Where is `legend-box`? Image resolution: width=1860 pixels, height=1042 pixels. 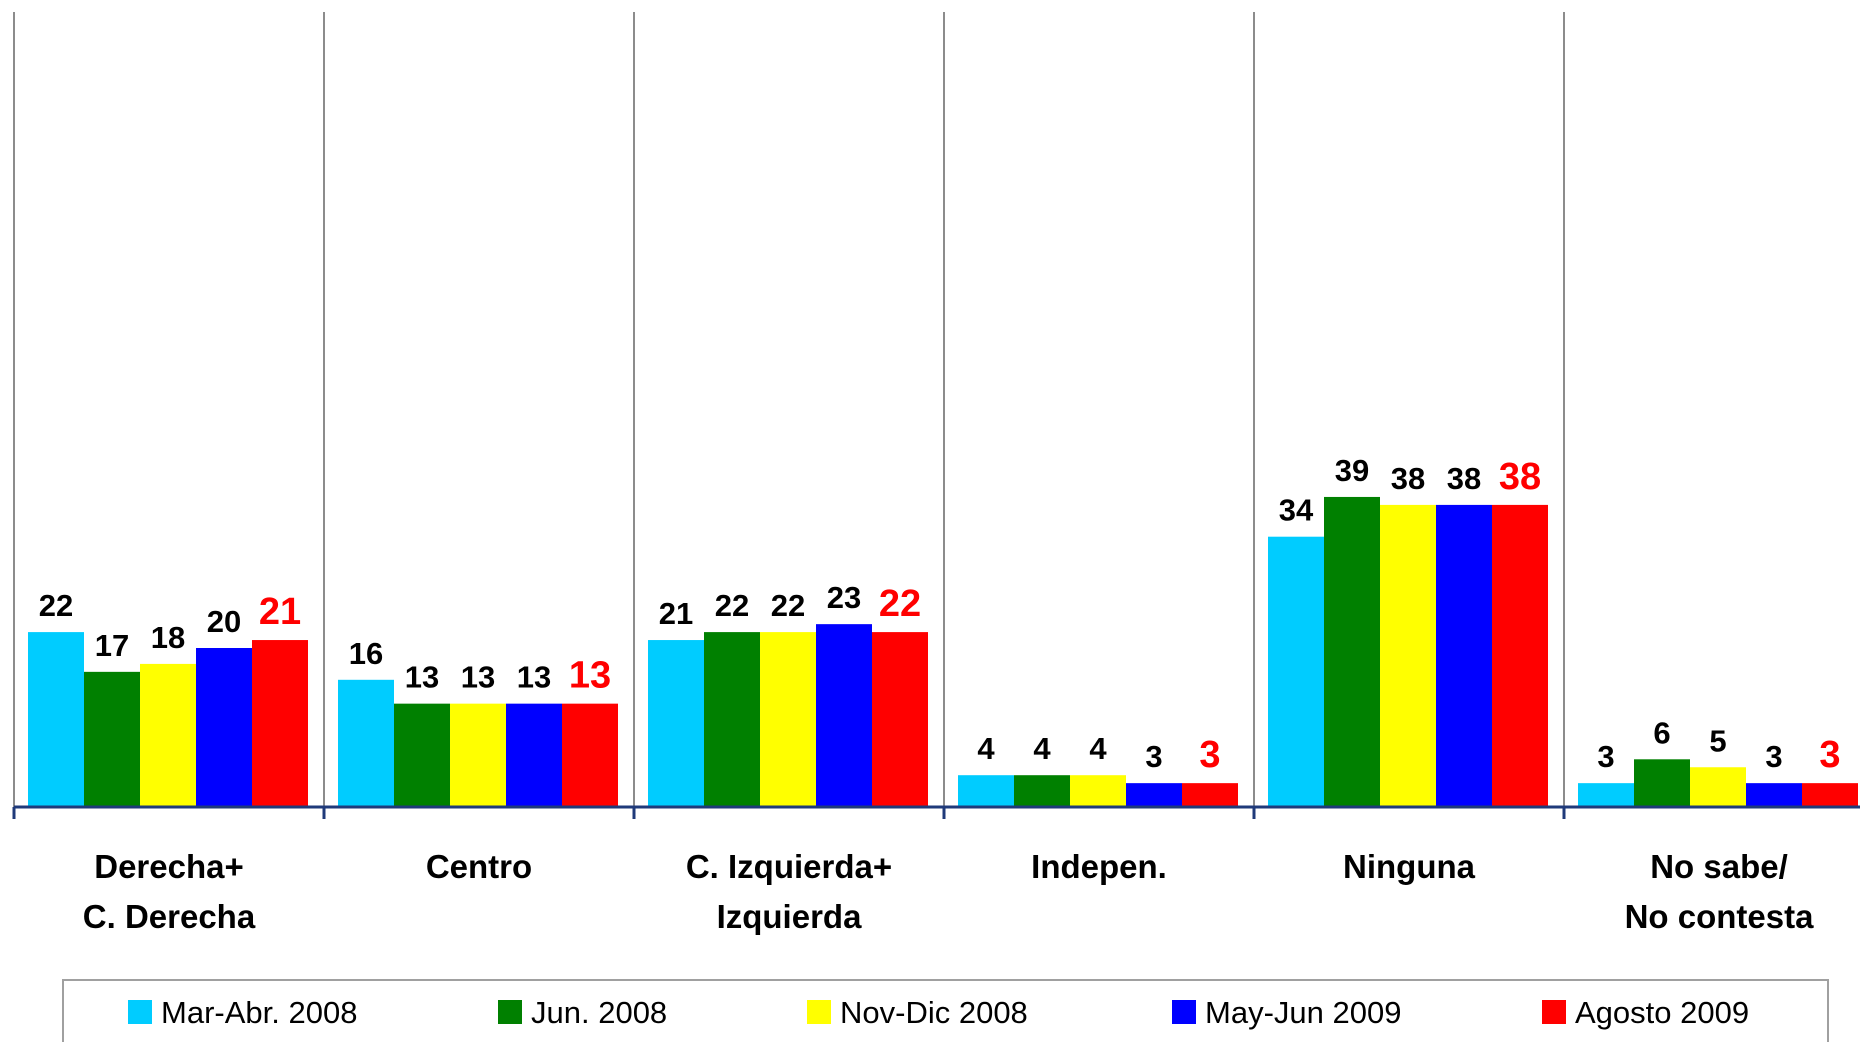
legend-box is located at coordinates (945, 1010).